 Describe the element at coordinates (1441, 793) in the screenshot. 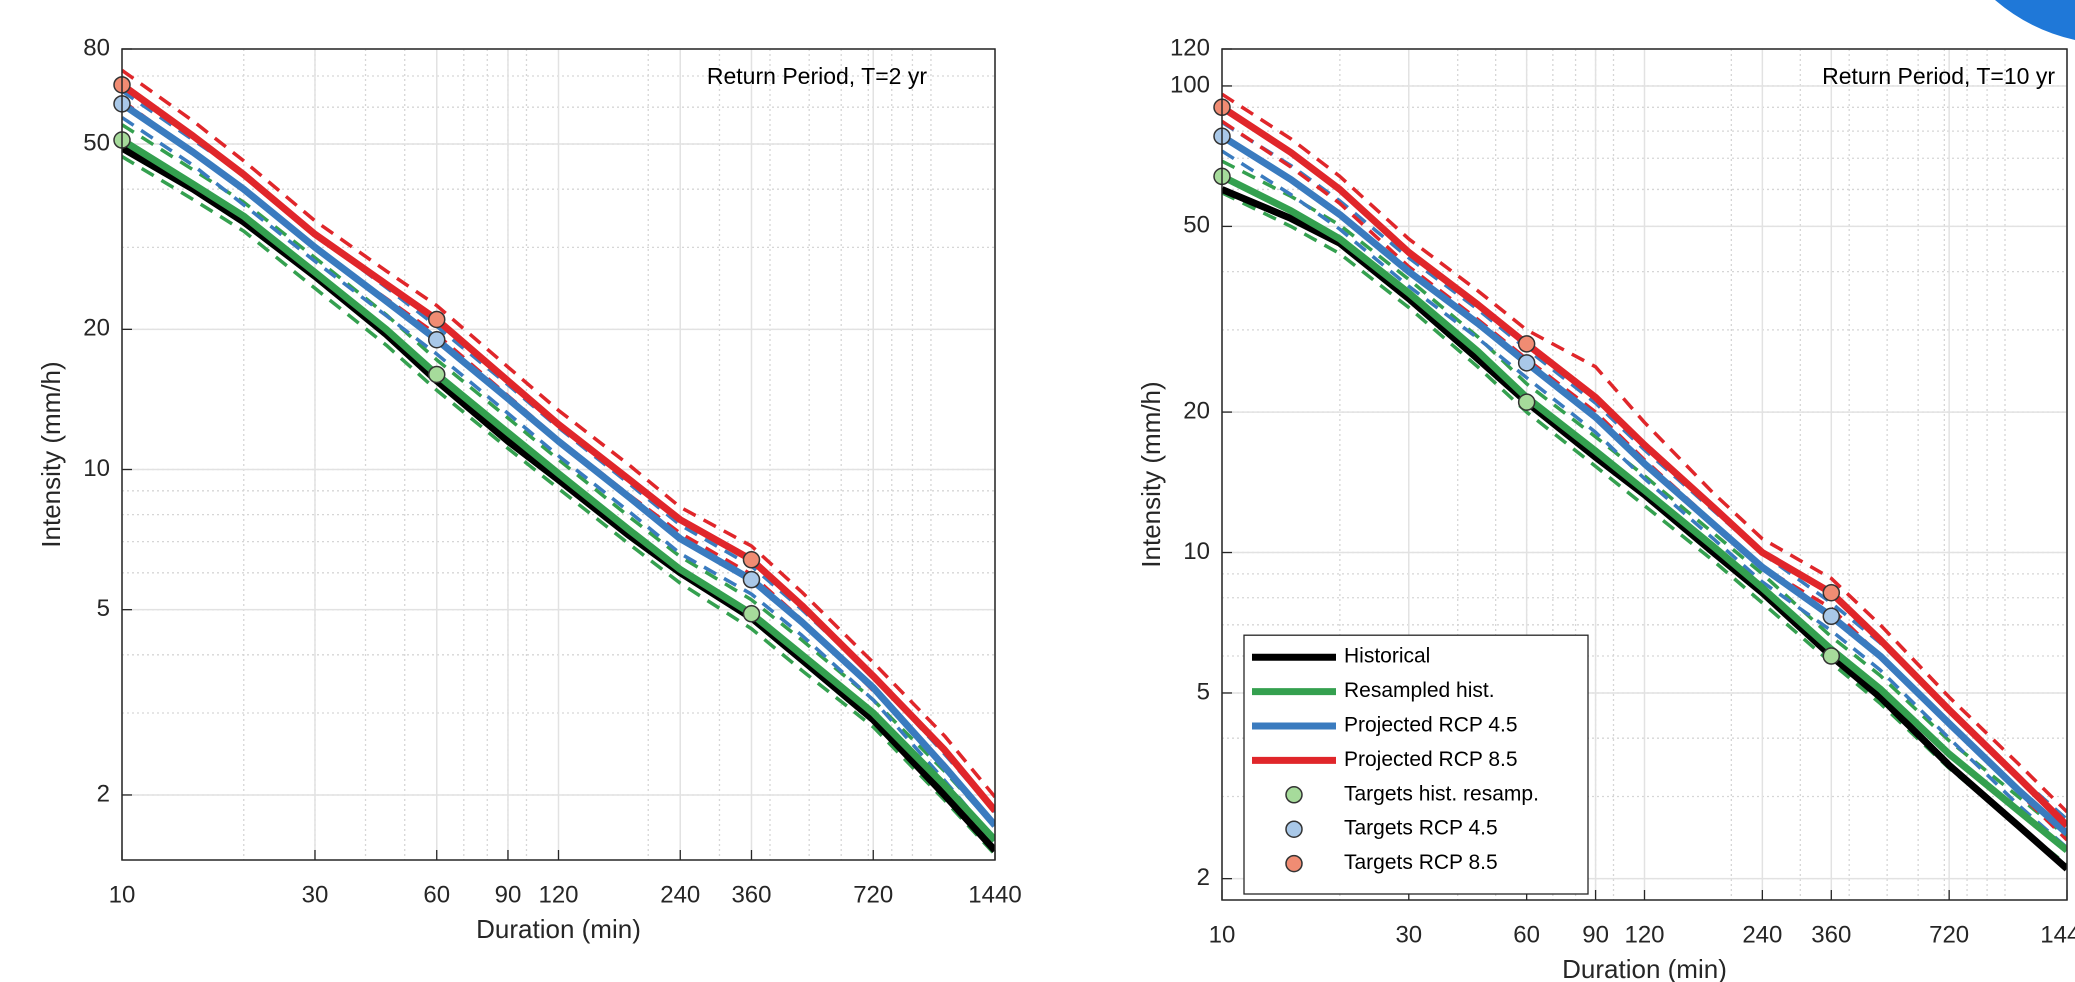

I see `legend-label: Targets hist. resamp.` at that location.